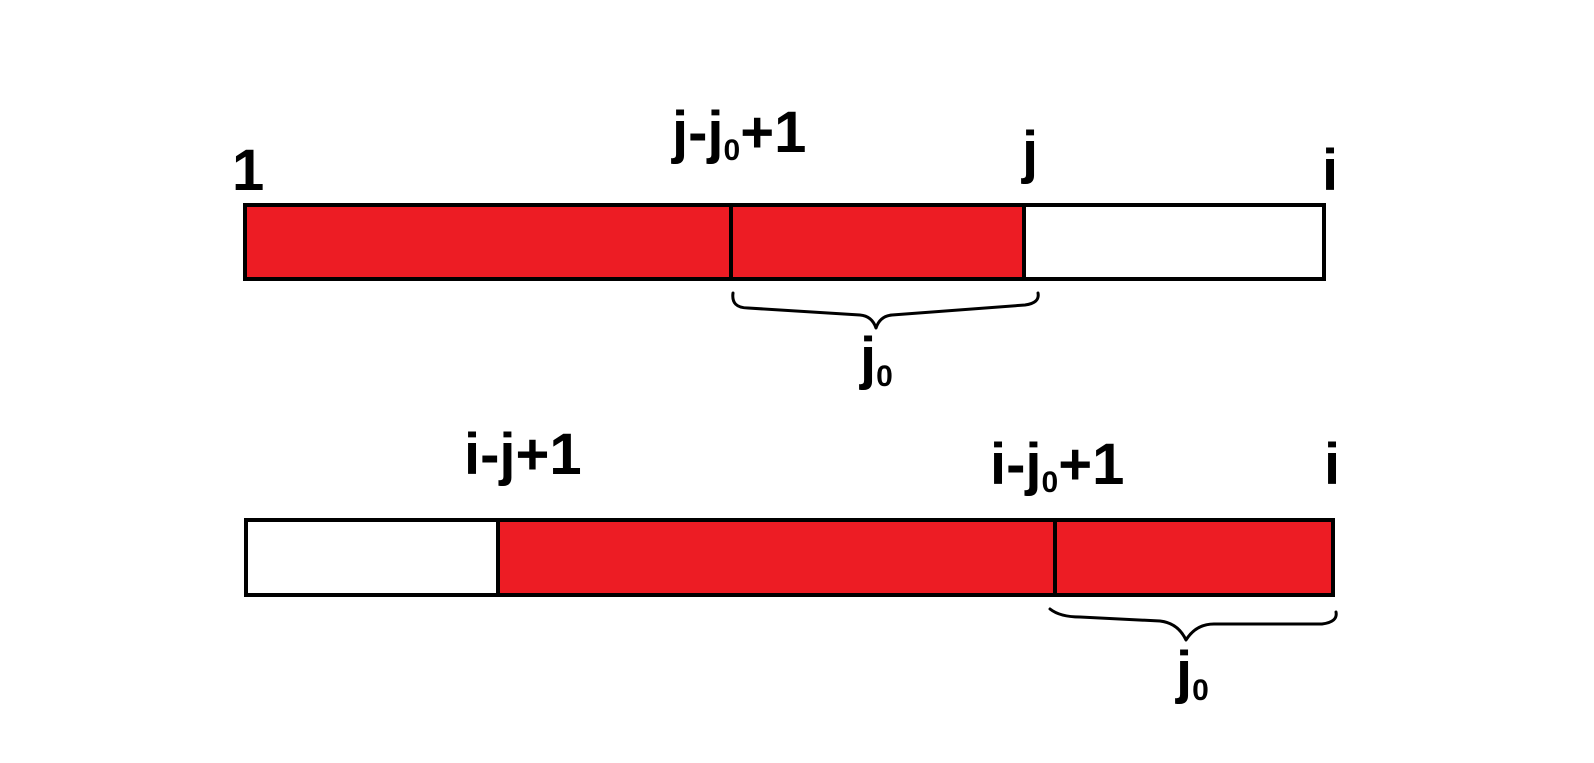 The height and width of the screenshot is (763, 1594). Describe the element at coordinates (697, 132) in the screenshot. I see `top-label-mid-base: j-j` at that location.